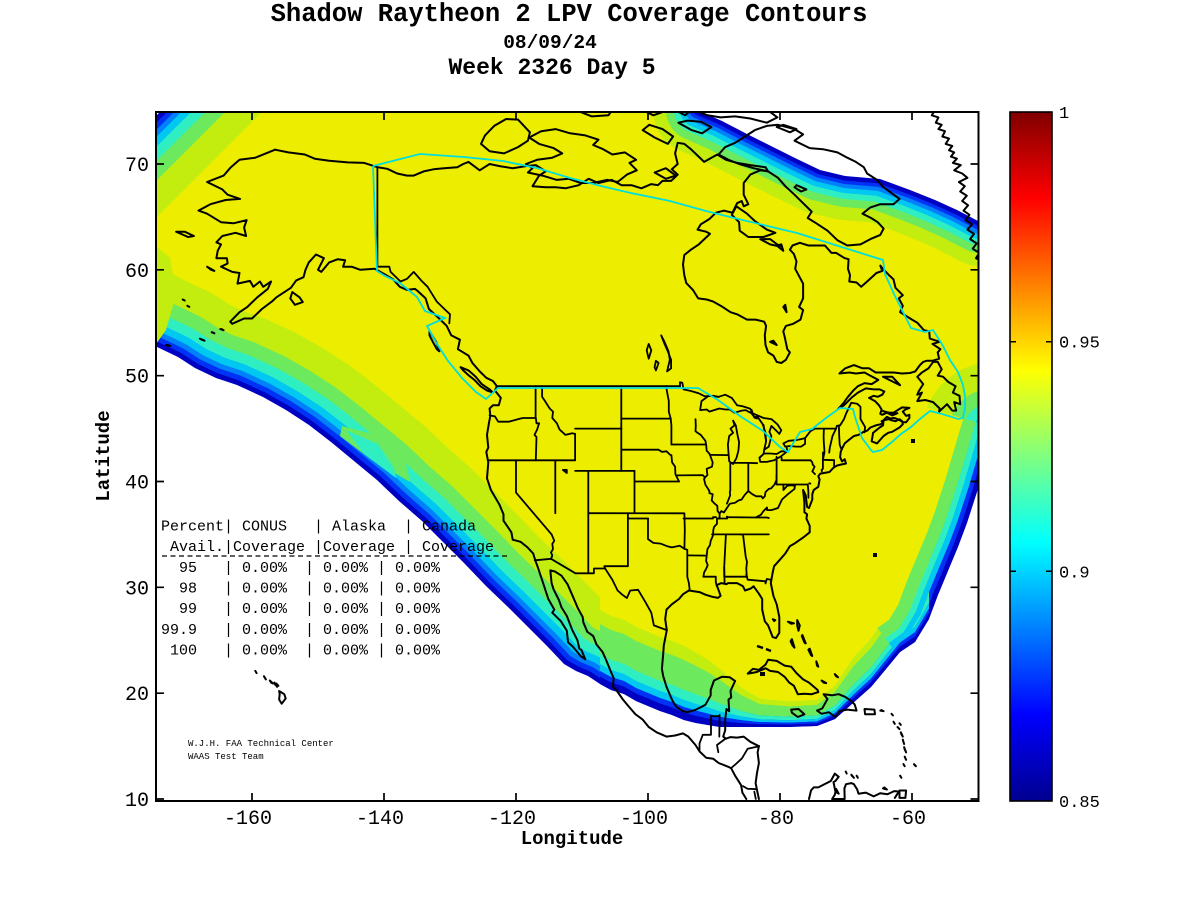 The image size is (1200, 900). What do you see at coordinates (569, 14) in the screenshot?
I see `svg-text:Shadow Raytheon 2 LPV Coverage: Shadow Raytheon 2 LPV Coverage Contours` at bounding box center [569, 14].